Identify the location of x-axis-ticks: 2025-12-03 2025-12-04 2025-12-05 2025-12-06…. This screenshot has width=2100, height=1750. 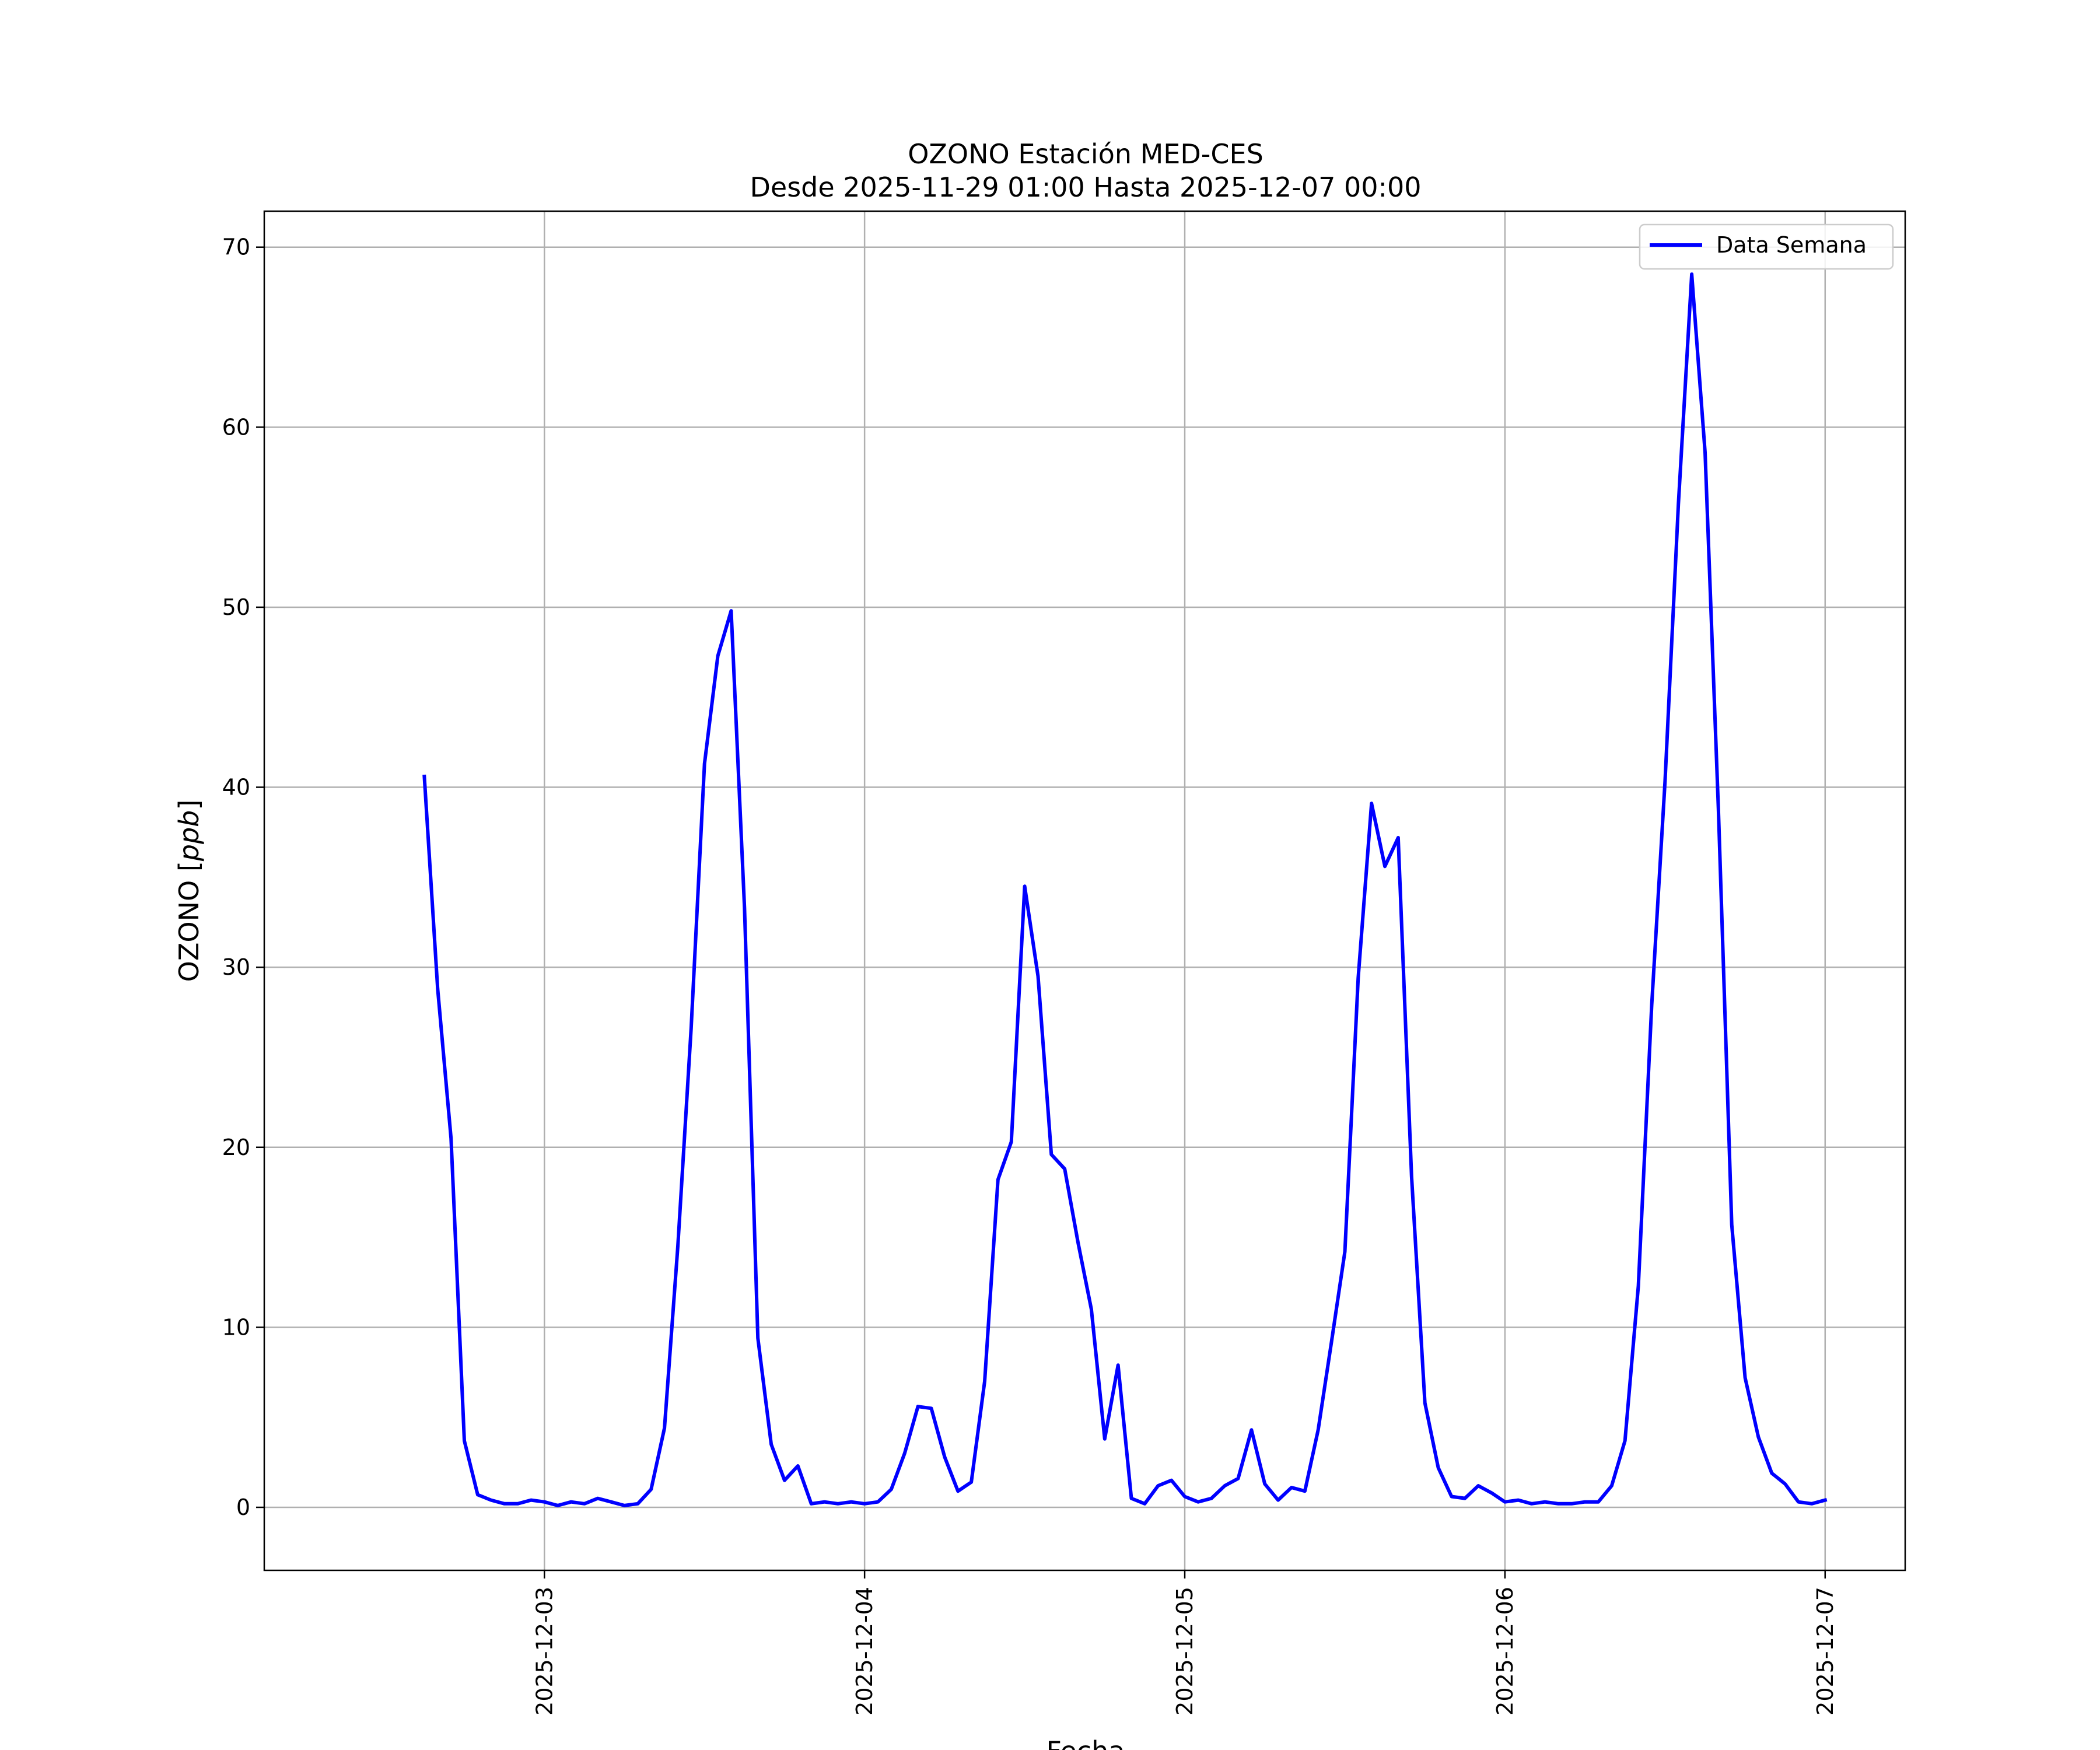
(1184, 1643).